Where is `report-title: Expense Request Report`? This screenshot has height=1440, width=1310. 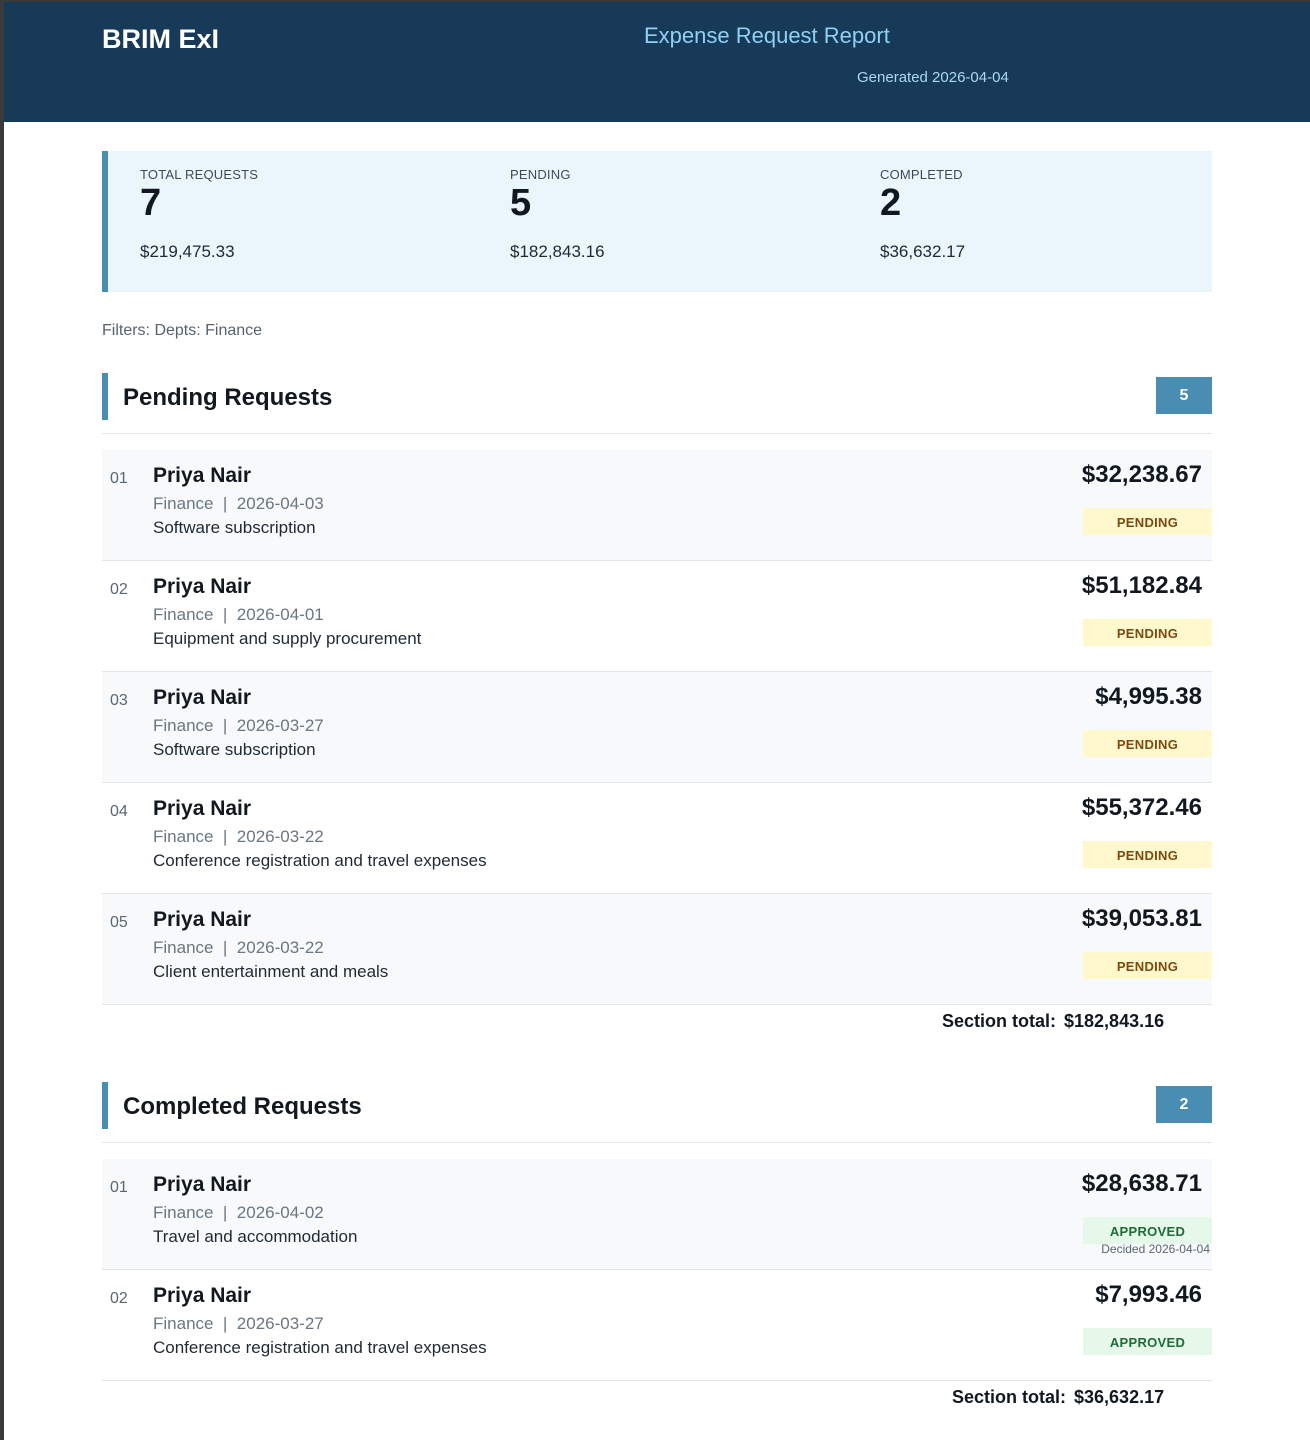 report-title: Expense Request Report is located at coordinates (767, 35).